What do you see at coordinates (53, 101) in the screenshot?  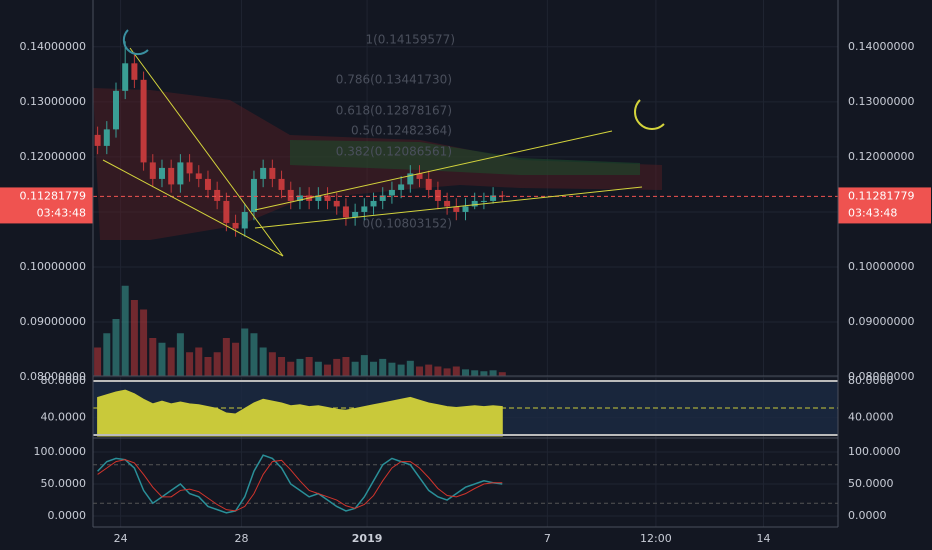 I see `y-tick-label: 0.13000000` at bounding box center [53, 101].